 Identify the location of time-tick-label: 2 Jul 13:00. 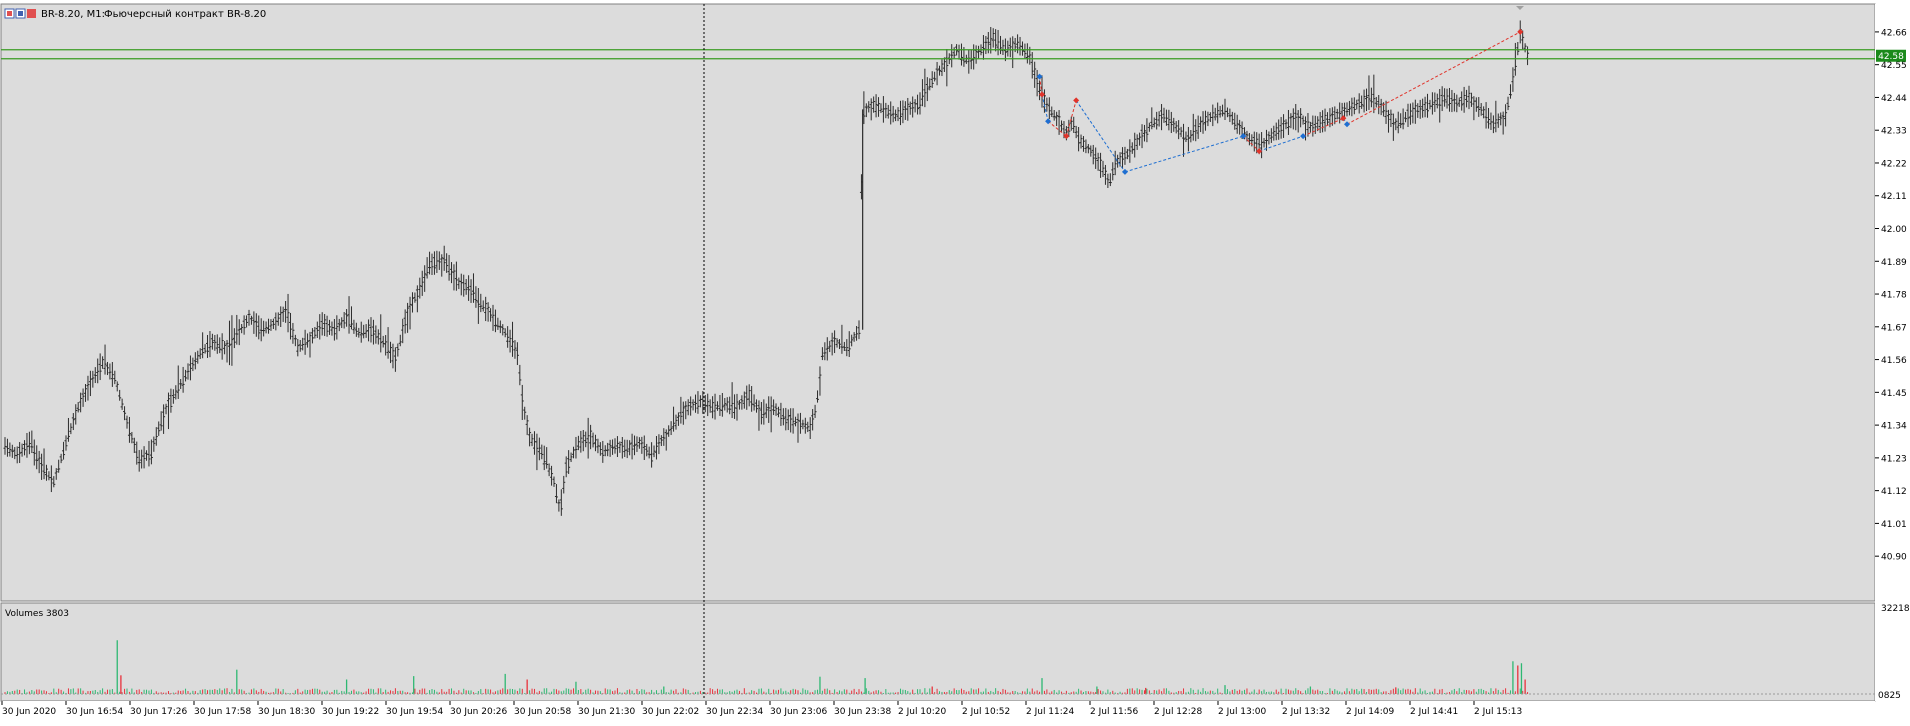
(1242, 712).